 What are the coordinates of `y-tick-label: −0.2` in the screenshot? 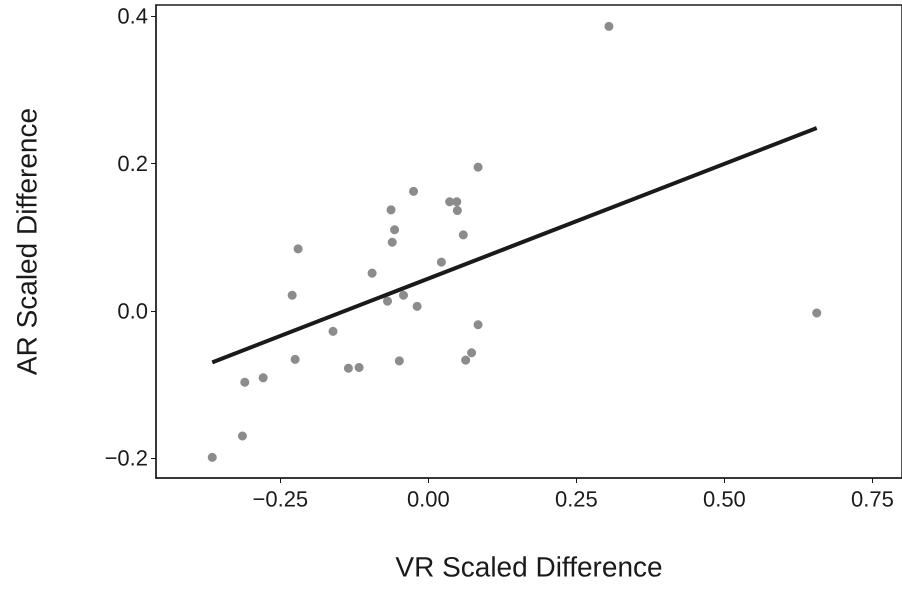 It's located at (126, 458).